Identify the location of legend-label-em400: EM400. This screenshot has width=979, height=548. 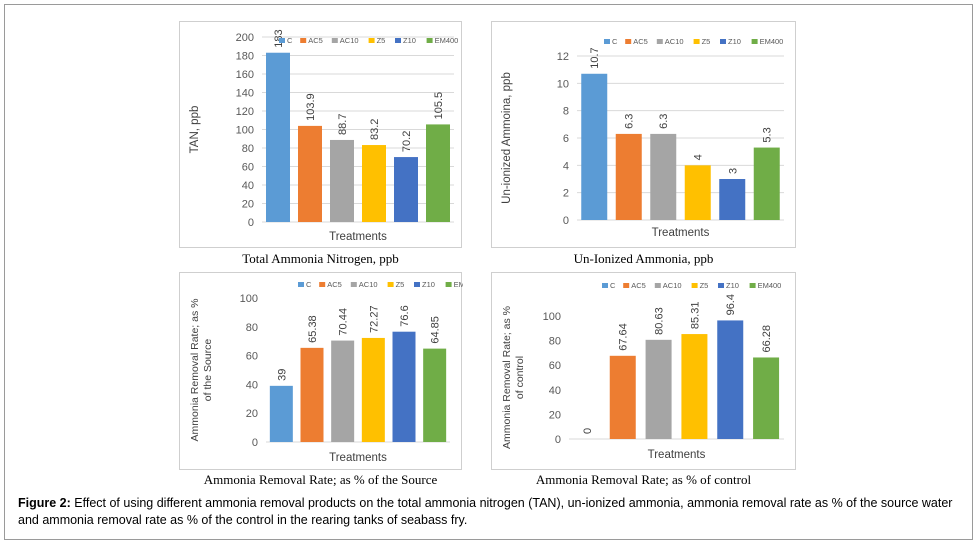
(447, 40).